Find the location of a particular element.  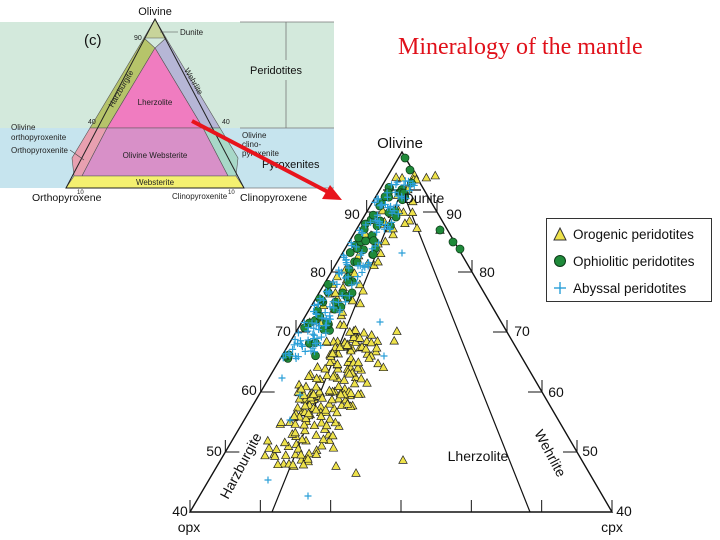

inset-side-ol-opx-line1: Olivine is located at coordinates (23, 127).